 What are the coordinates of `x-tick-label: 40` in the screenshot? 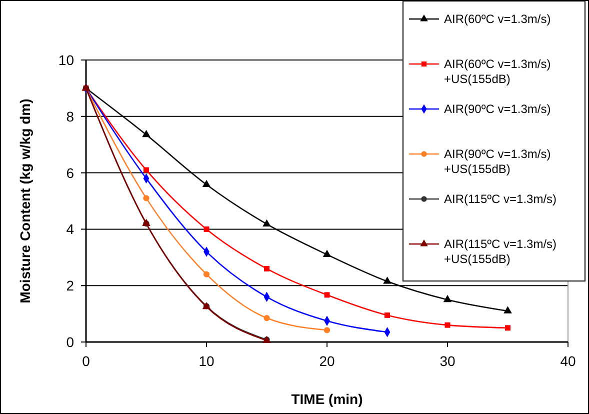 It's located at (568, 361).